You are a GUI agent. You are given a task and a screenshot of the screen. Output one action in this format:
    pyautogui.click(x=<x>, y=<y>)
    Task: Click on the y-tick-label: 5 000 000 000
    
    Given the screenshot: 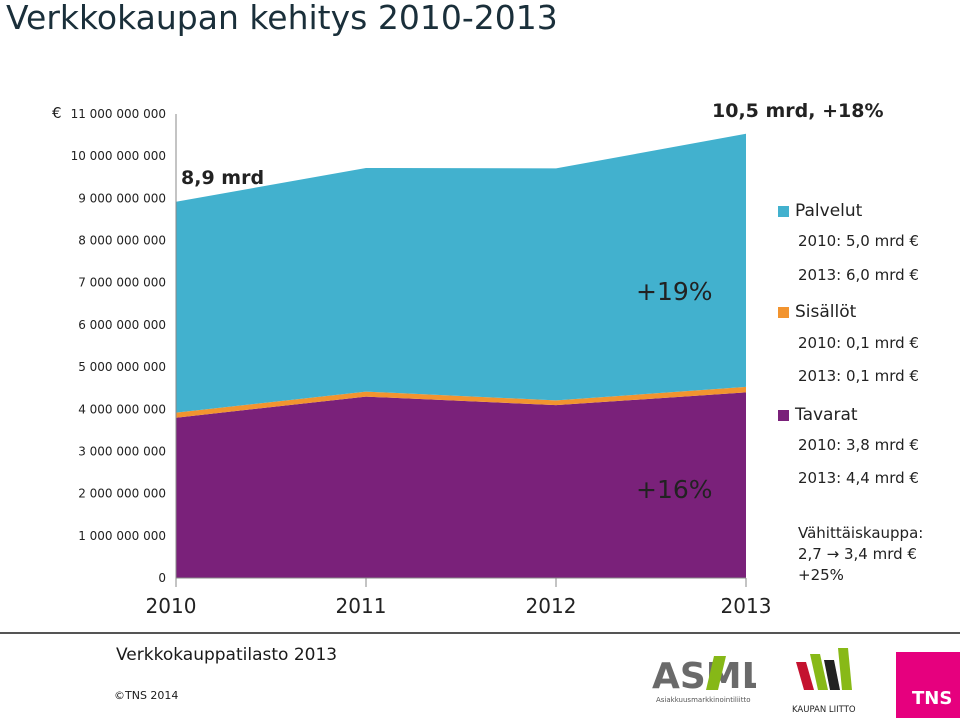 What is the action you would take?
    pyautogui.click(x=122, y=367)
    